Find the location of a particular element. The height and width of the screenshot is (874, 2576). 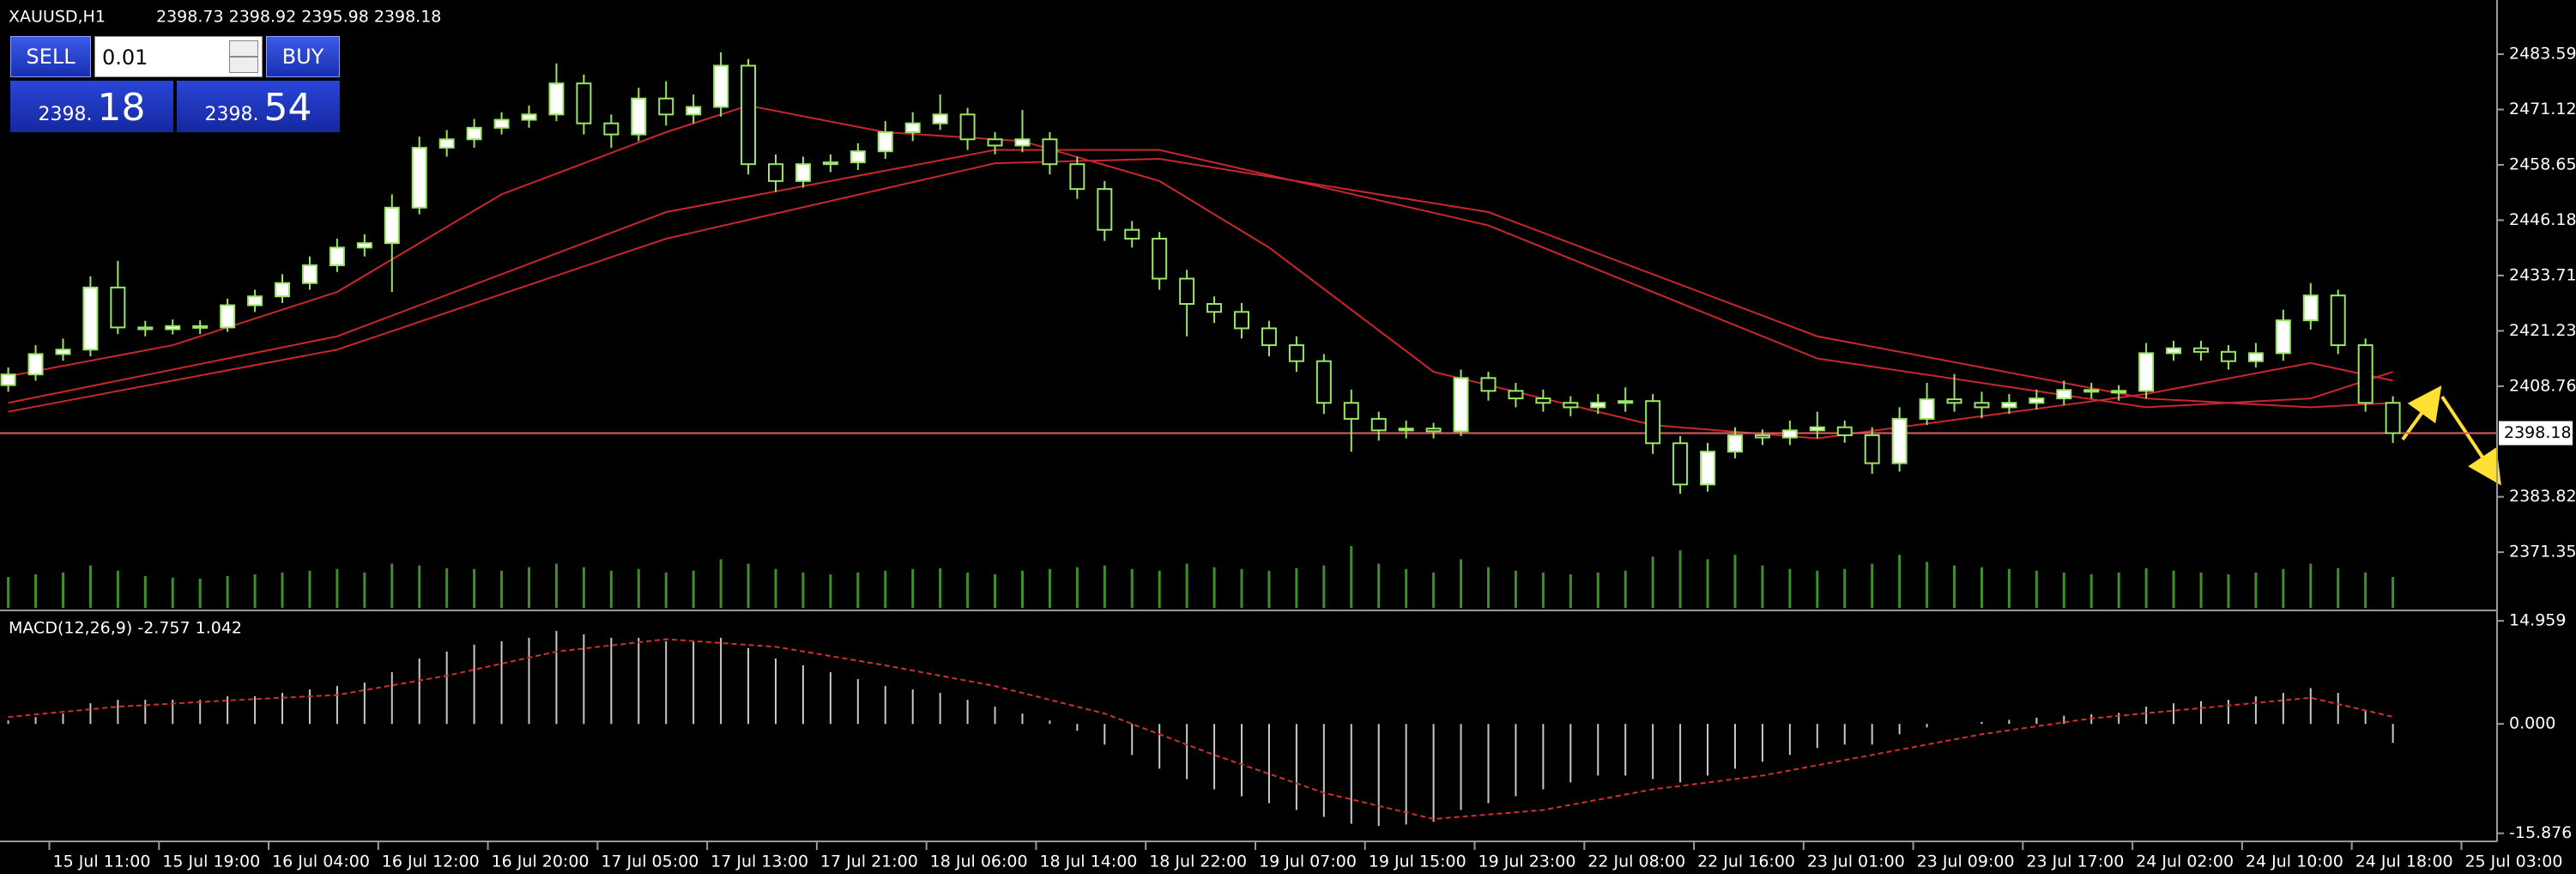

x-tick-label: 15 Jul 11:00 is located at coordinates (101, 862).